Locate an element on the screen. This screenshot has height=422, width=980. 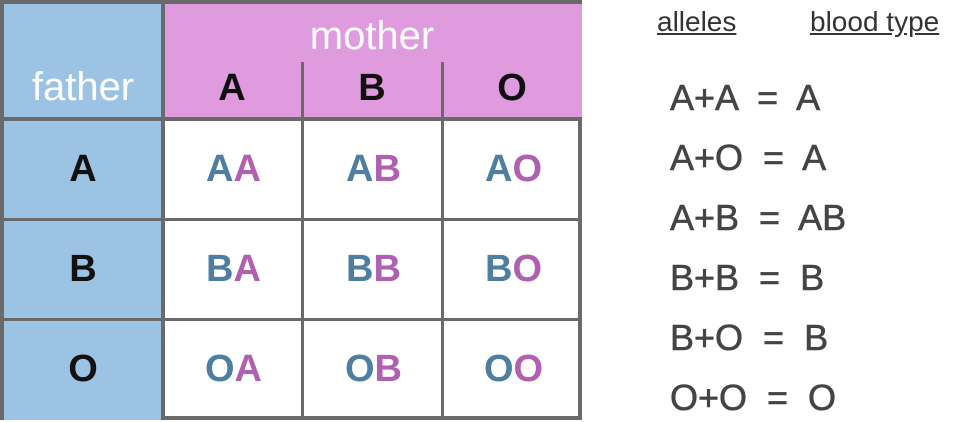
blood-type-header: blood type is located at coordinates (875, 21).